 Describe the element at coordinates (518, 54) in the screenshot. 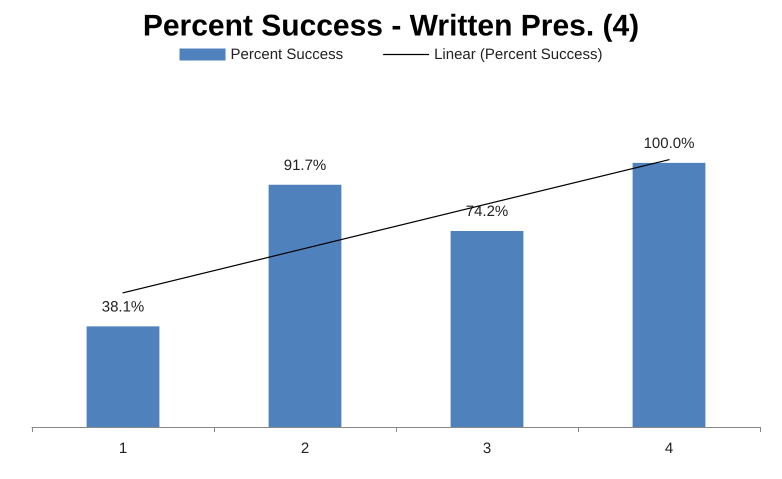

I see `legend-label: Linear (Percent Success)` at that location.